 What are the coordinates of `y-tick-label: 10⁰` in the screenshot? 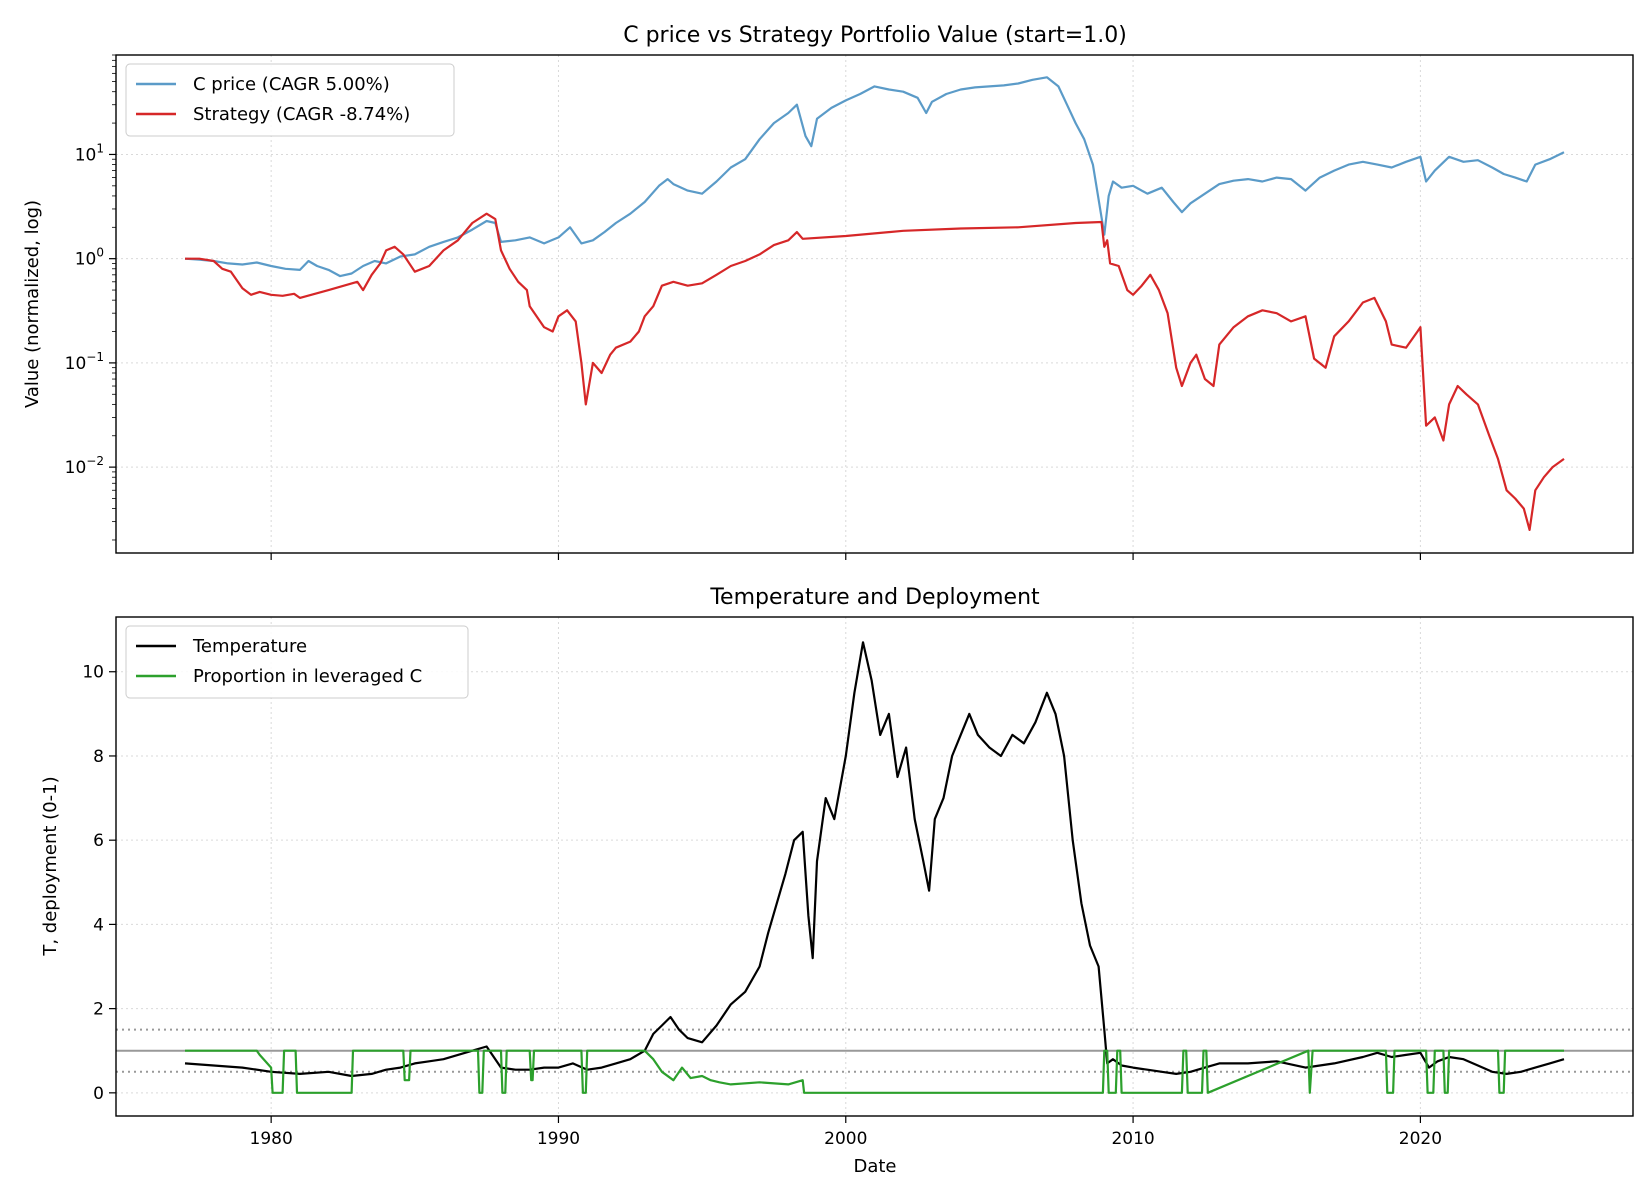 It's located at (89, 258).